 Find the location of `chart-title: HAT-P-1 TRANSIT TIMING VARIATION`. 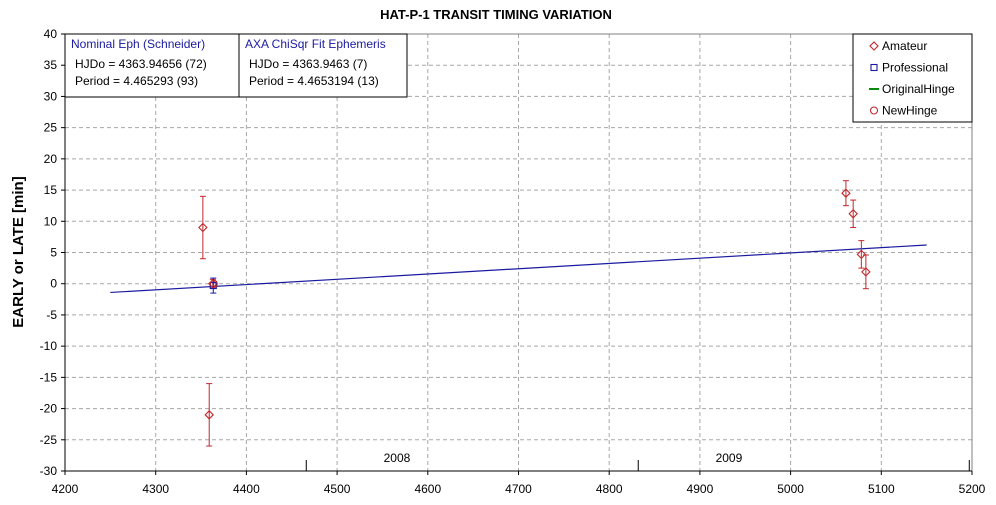

chart-title: HAT-P-1 TRANSIT TIMING VARIATION is located at coordinates (496, 14).